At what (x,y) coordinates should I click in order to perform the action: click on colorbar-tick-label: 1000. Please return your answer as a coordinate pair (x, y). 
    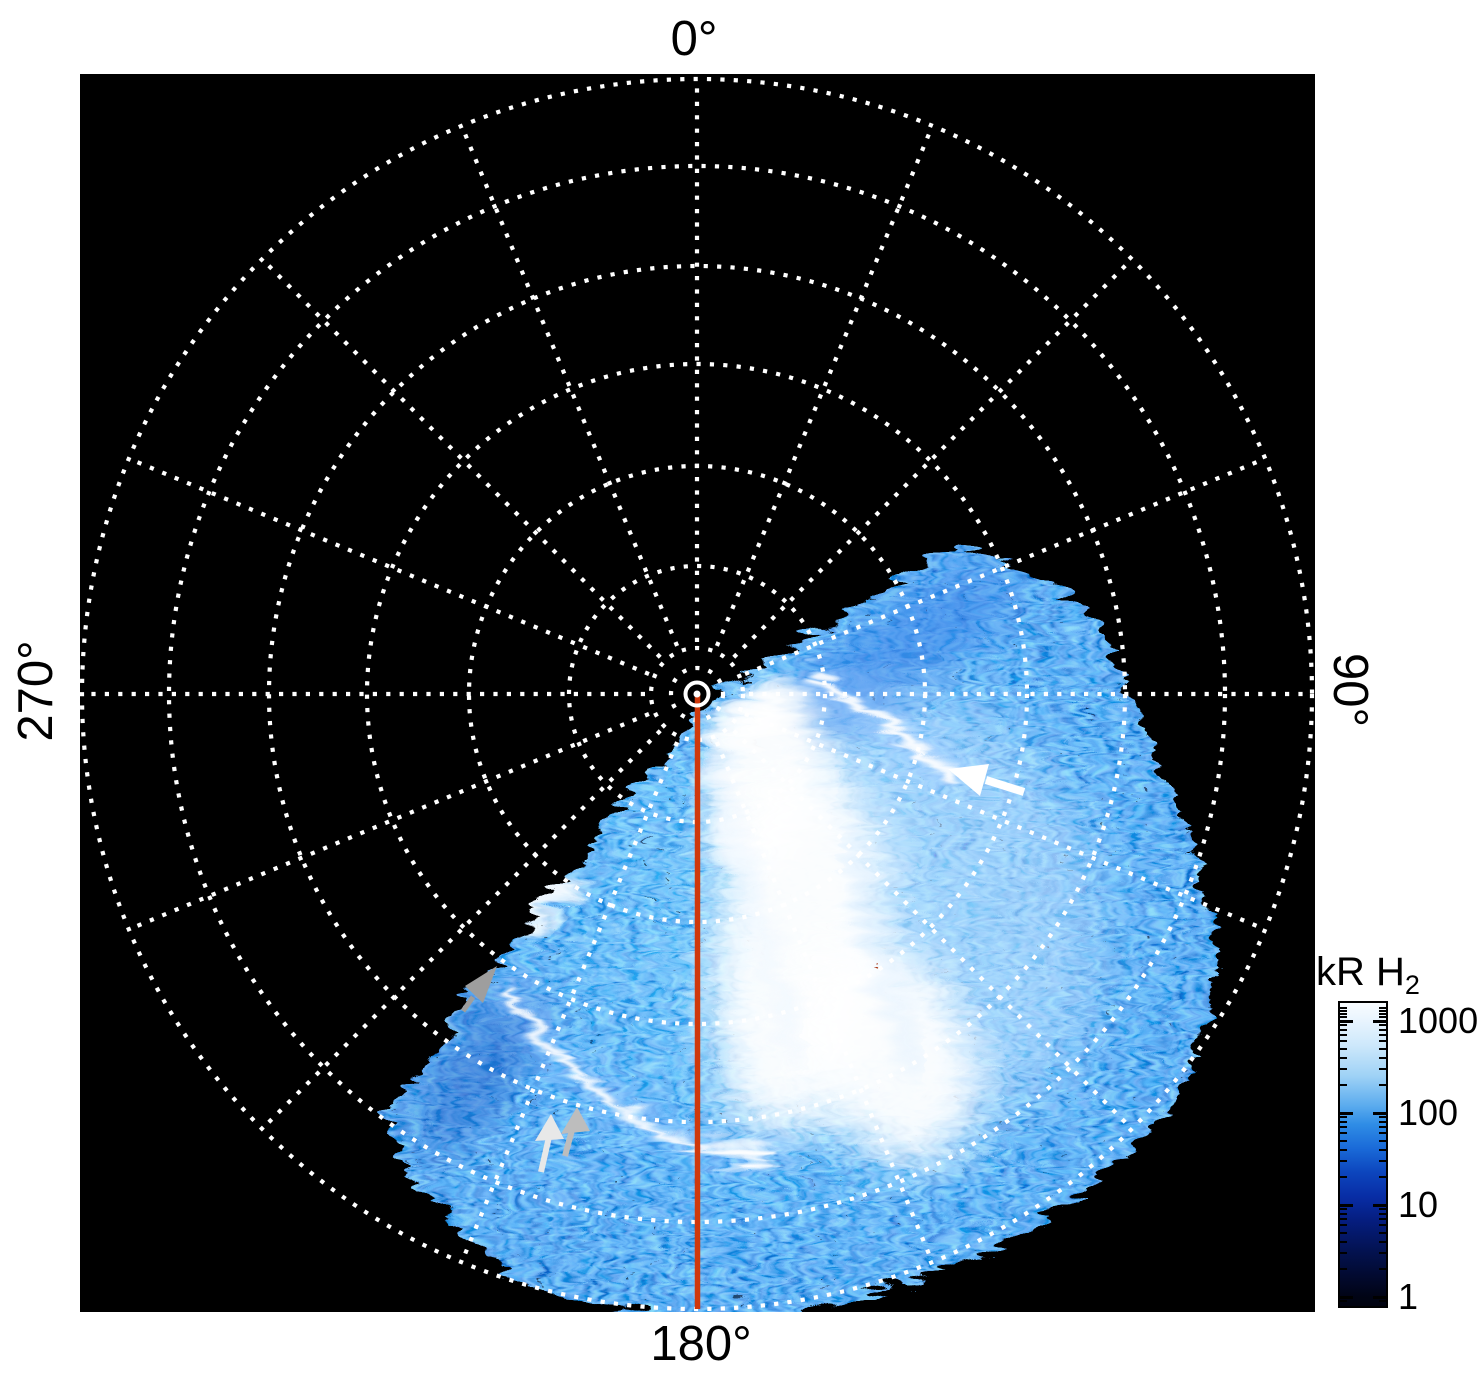
    Looking at the image, I should click on (1438, 1020).